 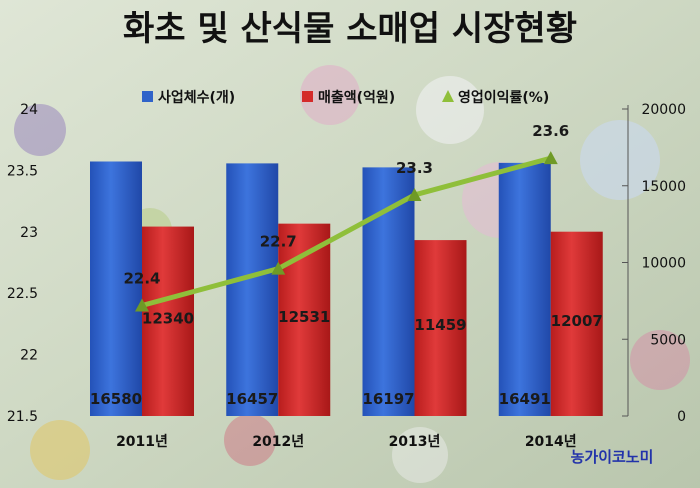 I want to click on profit-margin-label: 23.3, so click(x=414, y=168).